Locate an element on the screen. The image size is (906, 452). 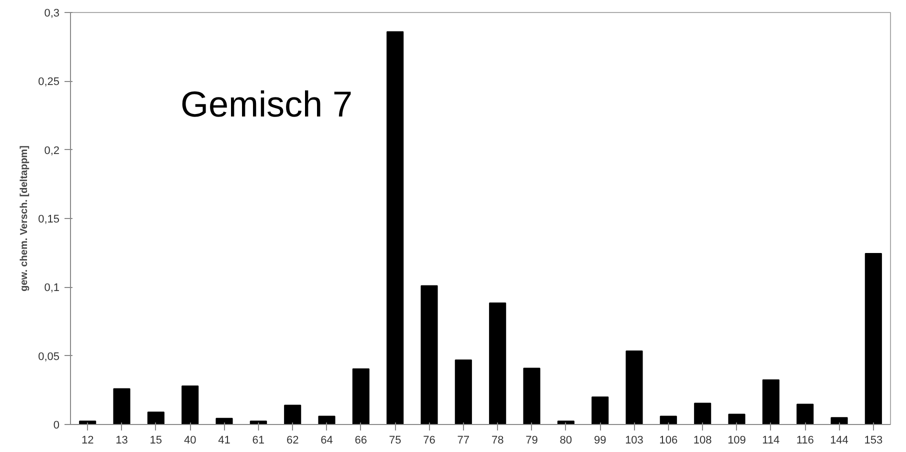
x-tick-label: 15 is located at coordinates (156, 440).